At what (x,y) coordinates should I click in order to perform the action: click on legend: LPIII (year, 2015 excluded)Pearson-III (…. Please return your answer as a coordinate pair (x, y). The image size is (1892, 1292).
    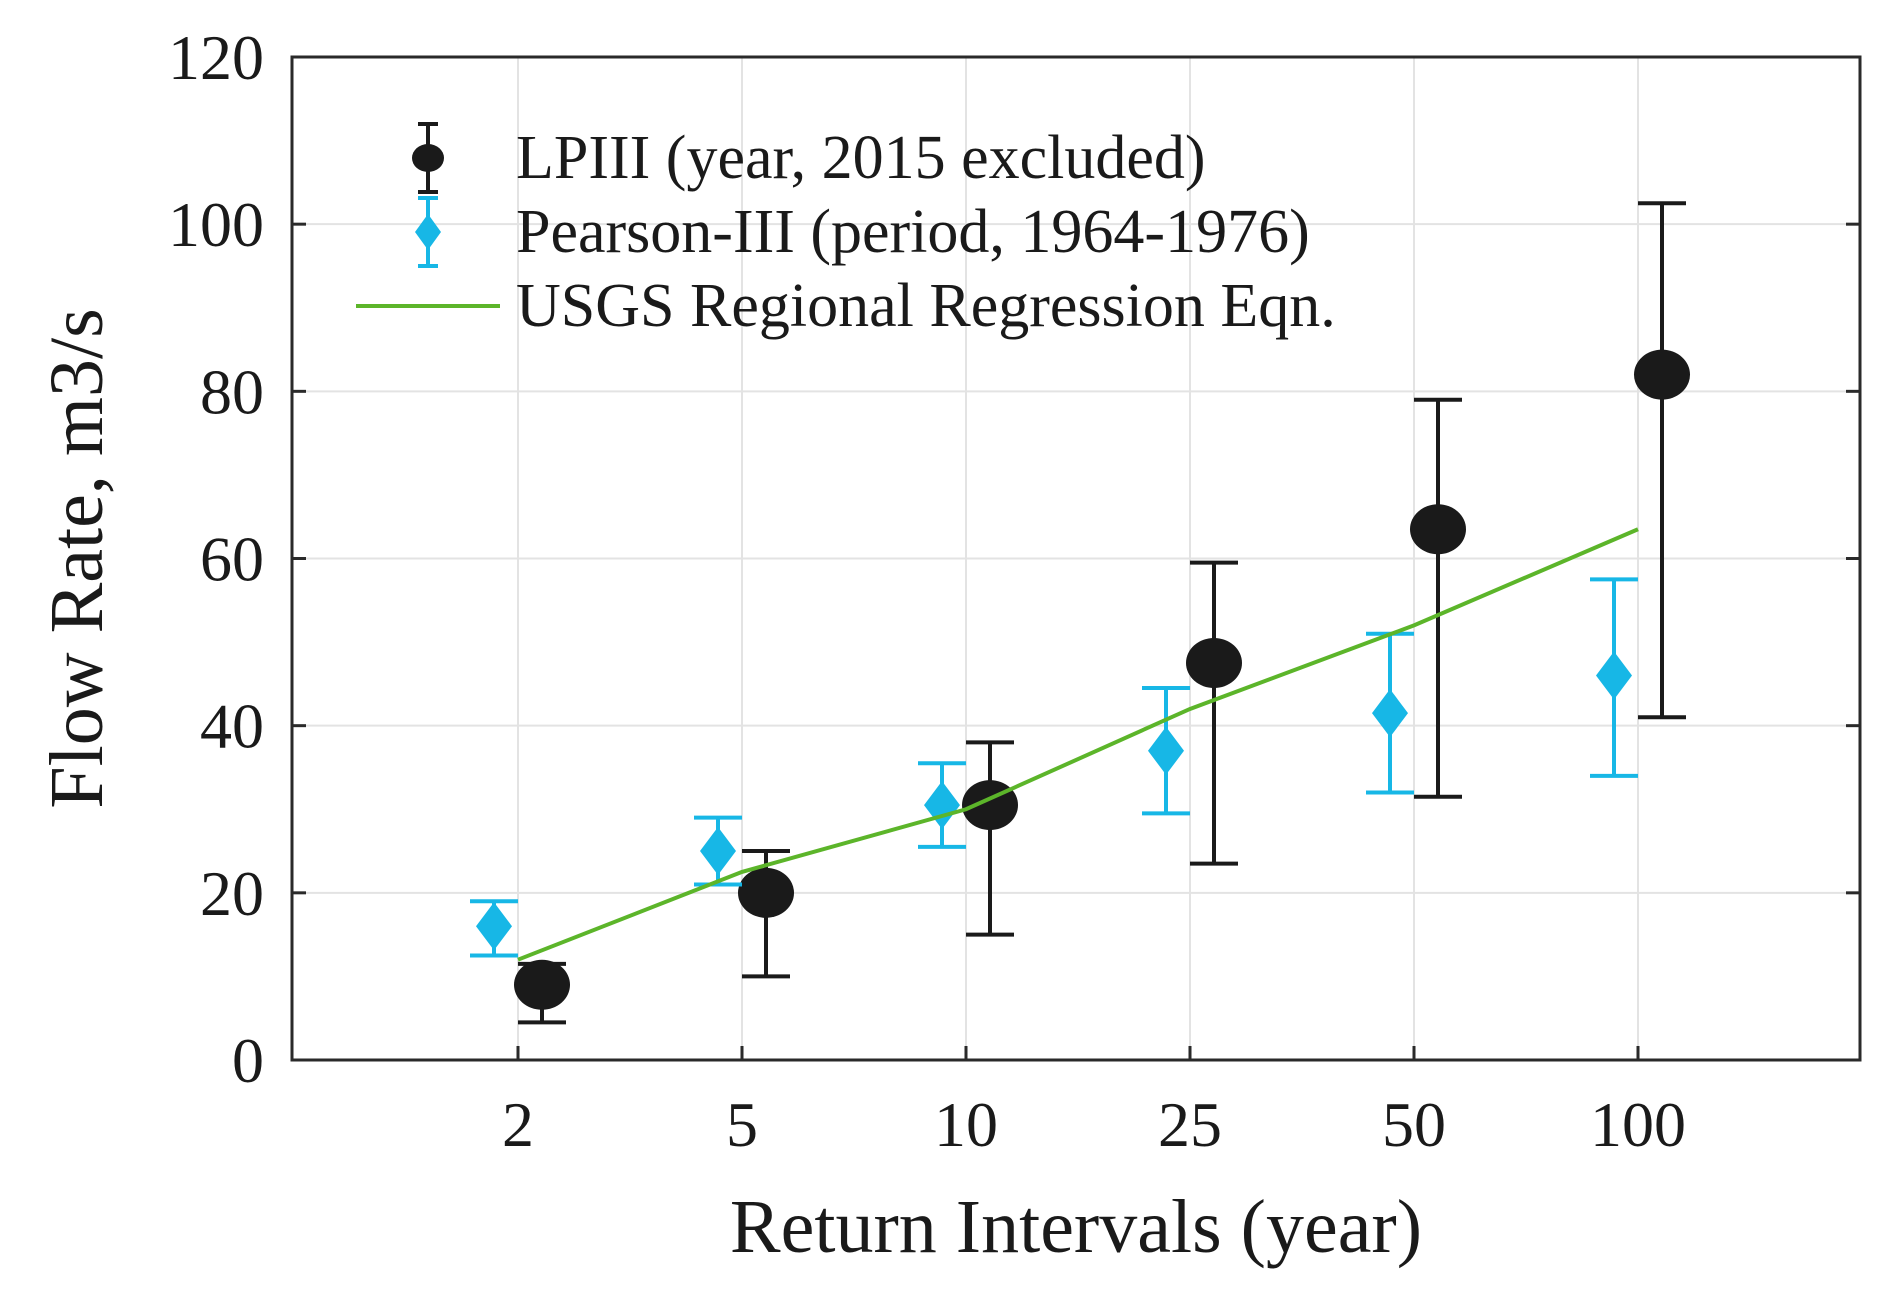
    Looking at the image, I should click on (846, 231).